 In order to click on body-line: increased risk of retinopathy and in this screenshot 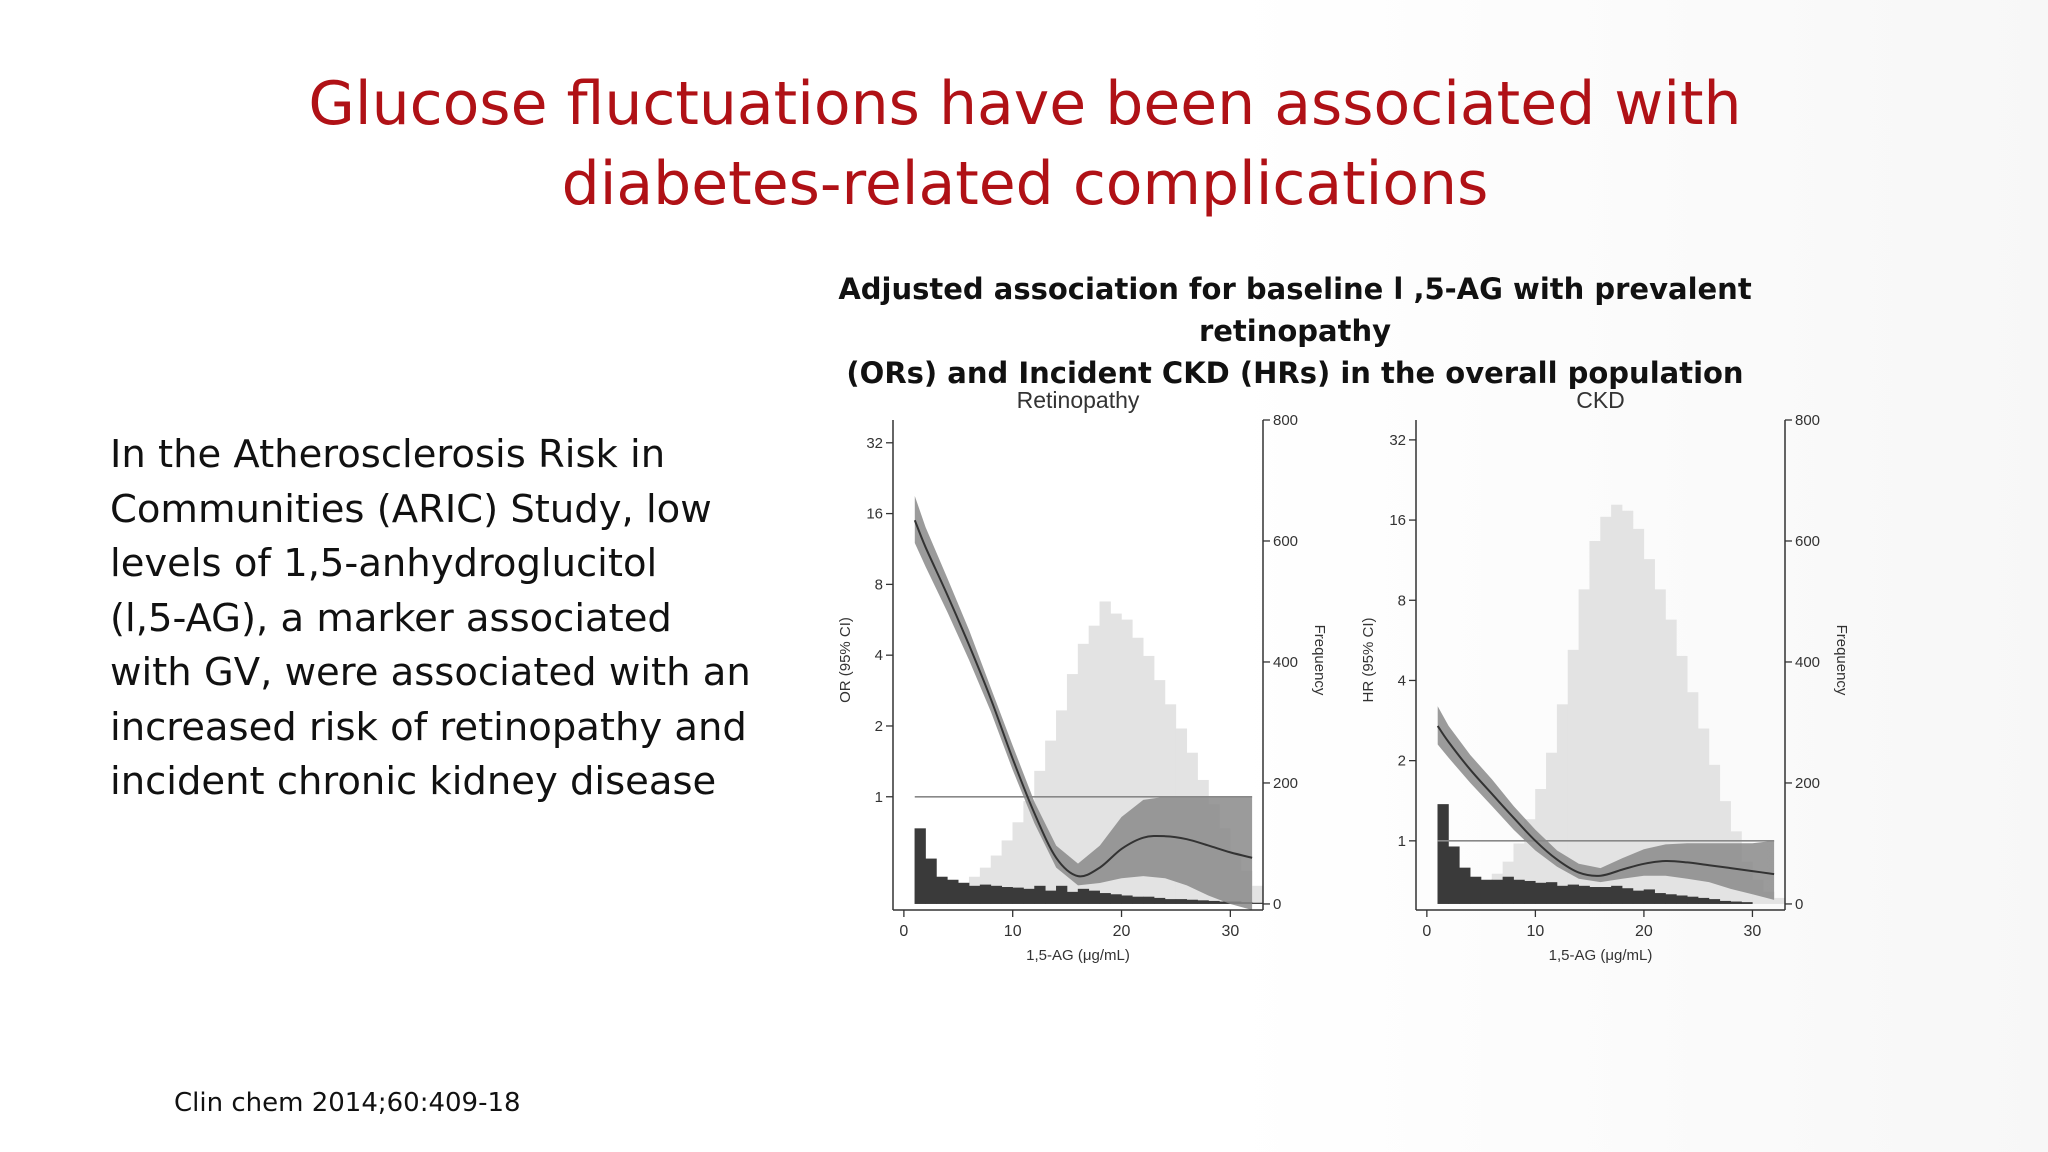, I will do `click(428, 727)`.